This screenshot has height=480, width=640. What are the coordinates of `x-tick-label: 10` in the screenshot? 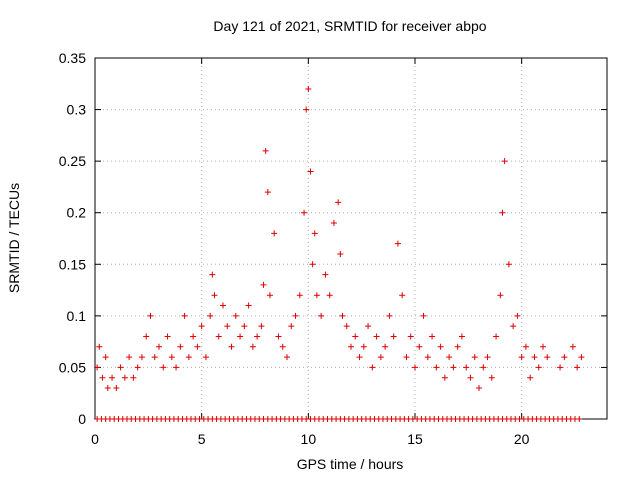 It's located at (309, 439).